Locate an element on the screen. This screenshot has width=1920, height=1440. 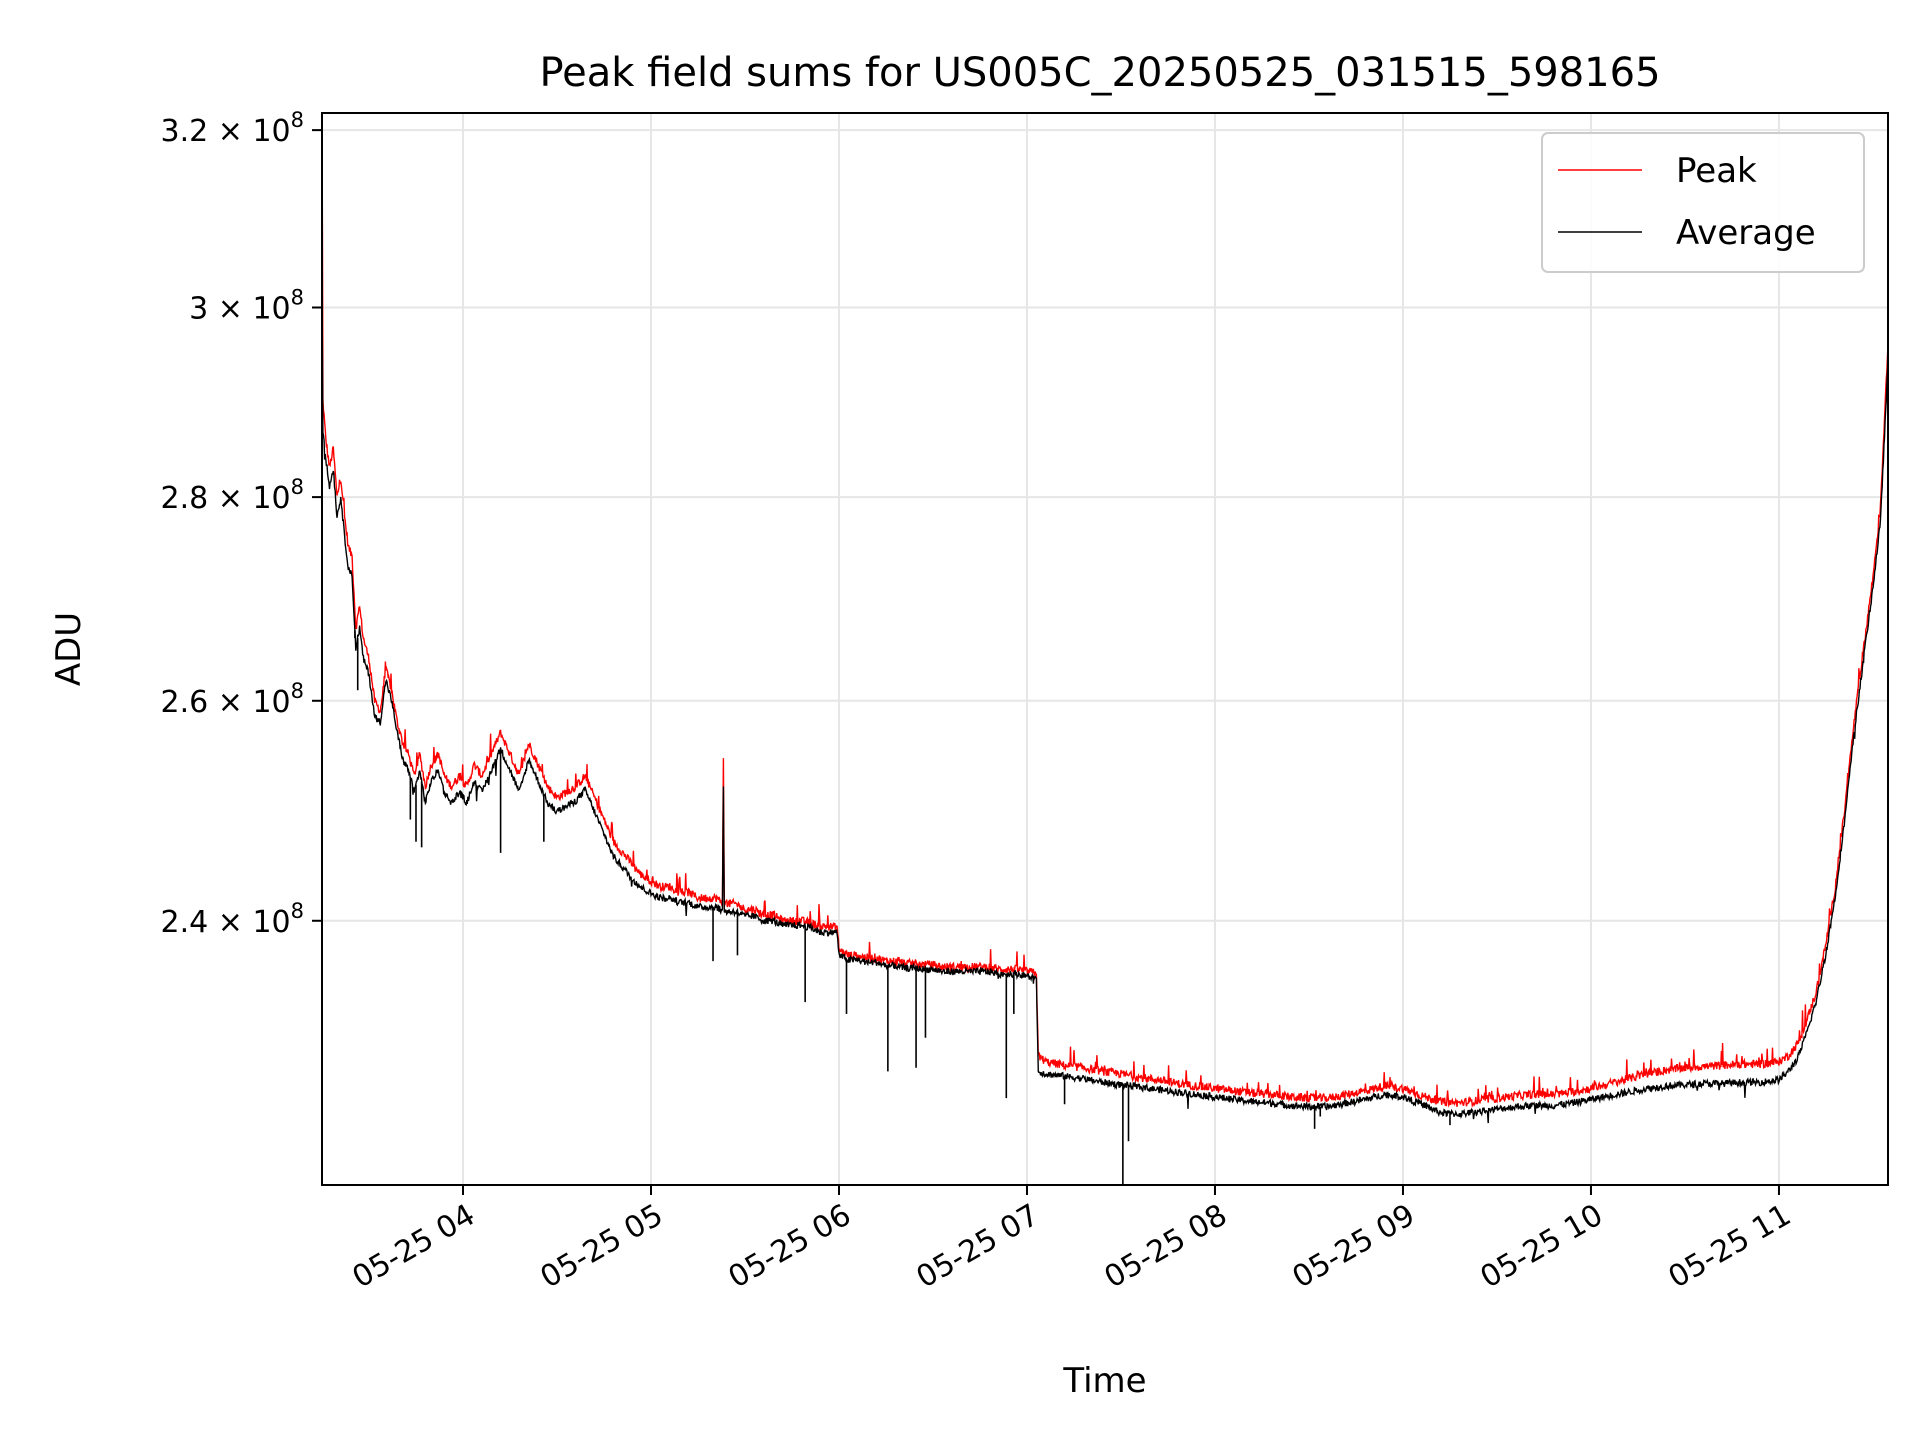
y-tick-mantissa: 3 is located at coordinates (198, 308).